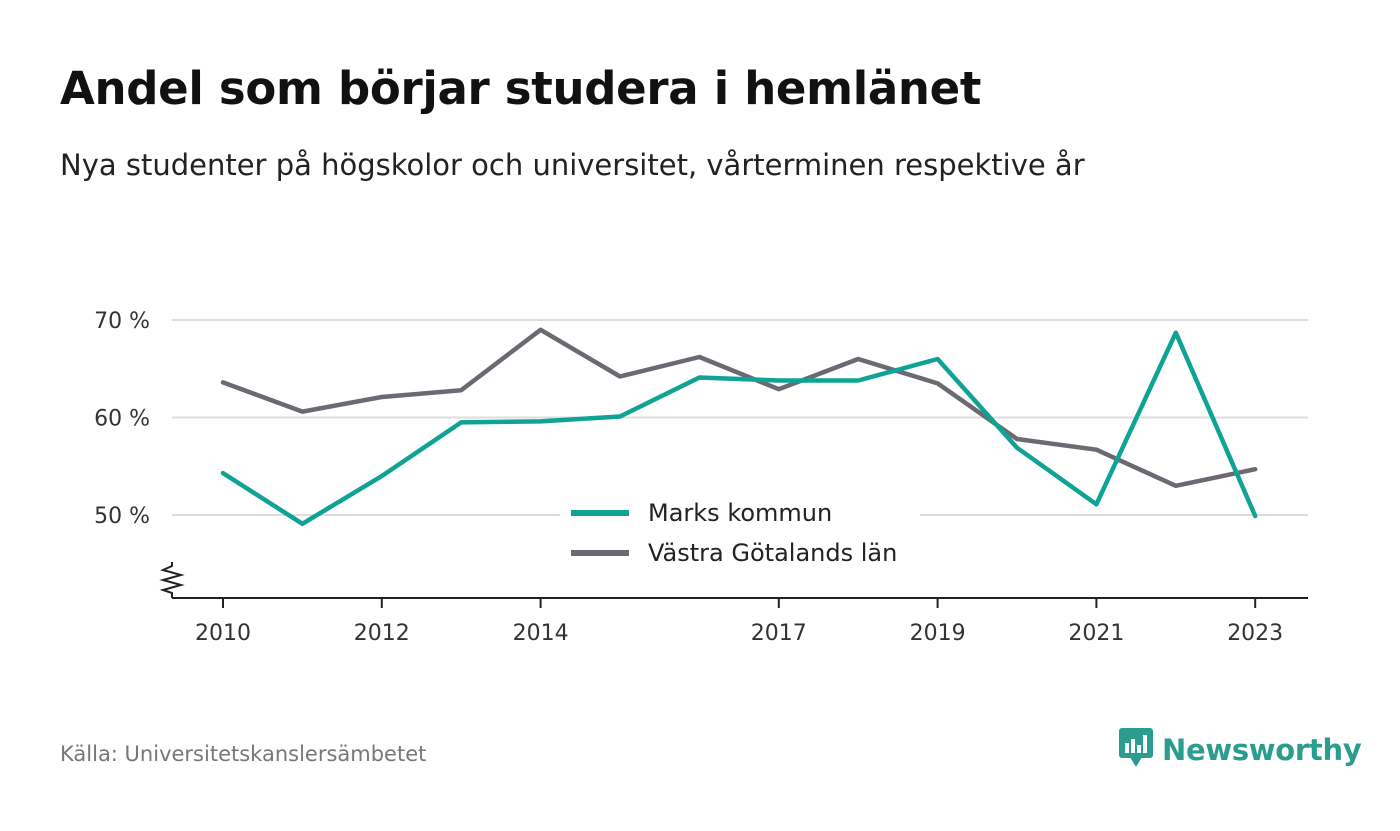 This screenshot has height=831, width=1400. What do you see at coordinates (541, 633) in the screenshot?
I see `x-tick-label: 2014` at bounding box center [541, 633].